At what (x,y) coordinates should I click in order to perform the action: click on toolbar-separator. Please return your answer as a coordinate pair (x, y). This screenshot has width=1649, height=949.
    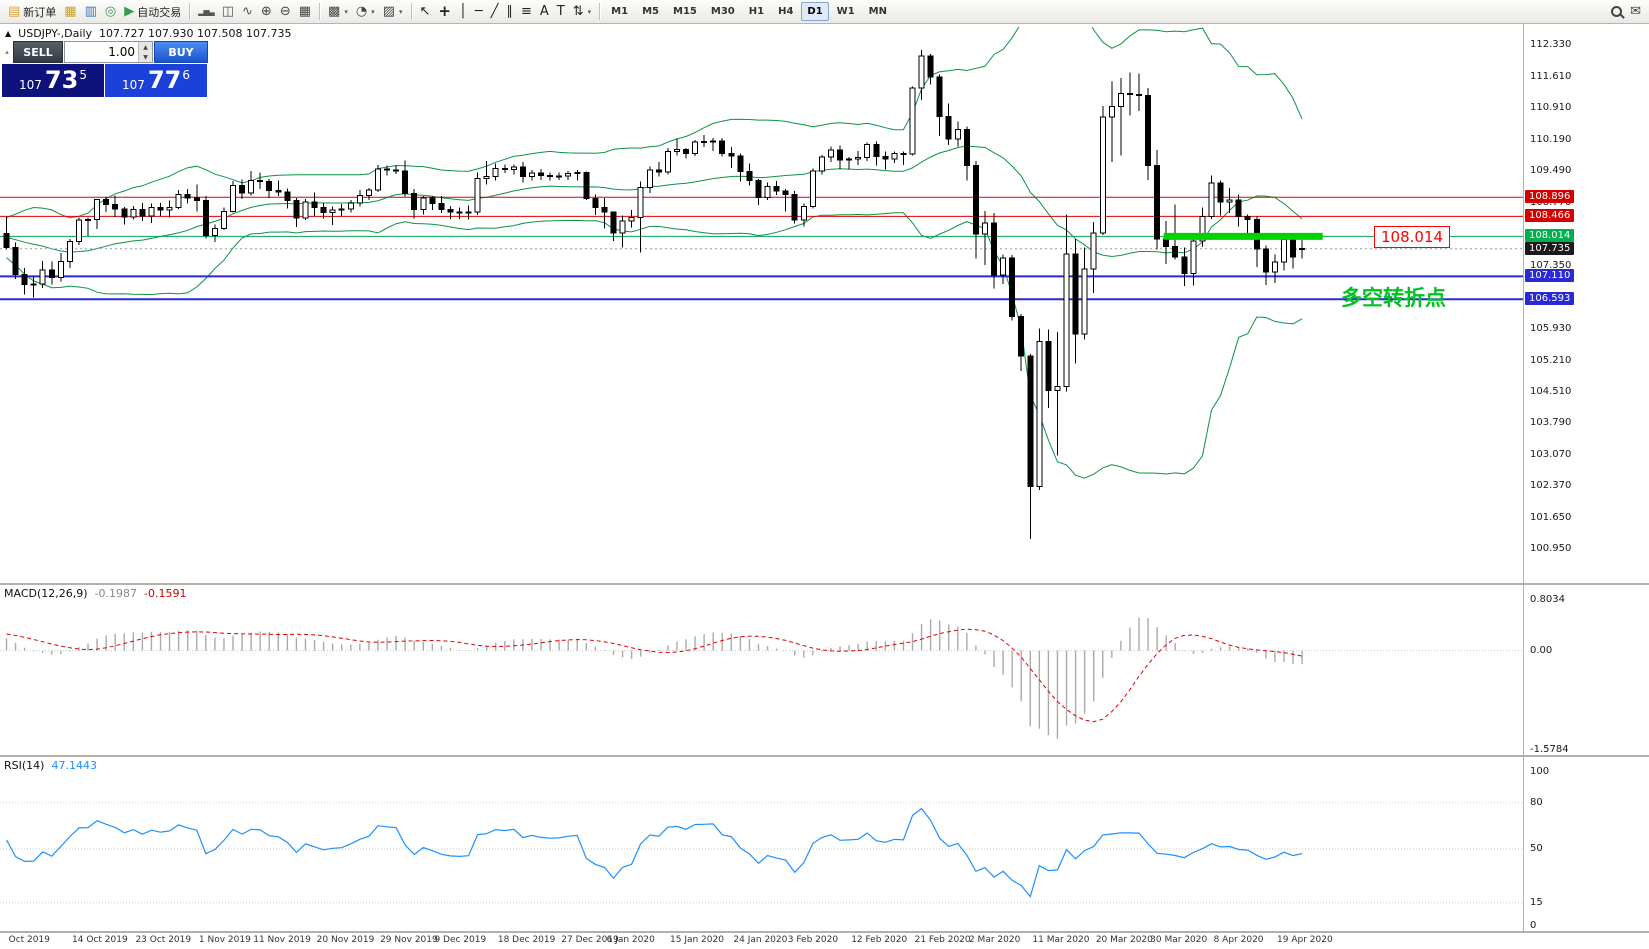
    Looking at the image, I should click on (600, 11).